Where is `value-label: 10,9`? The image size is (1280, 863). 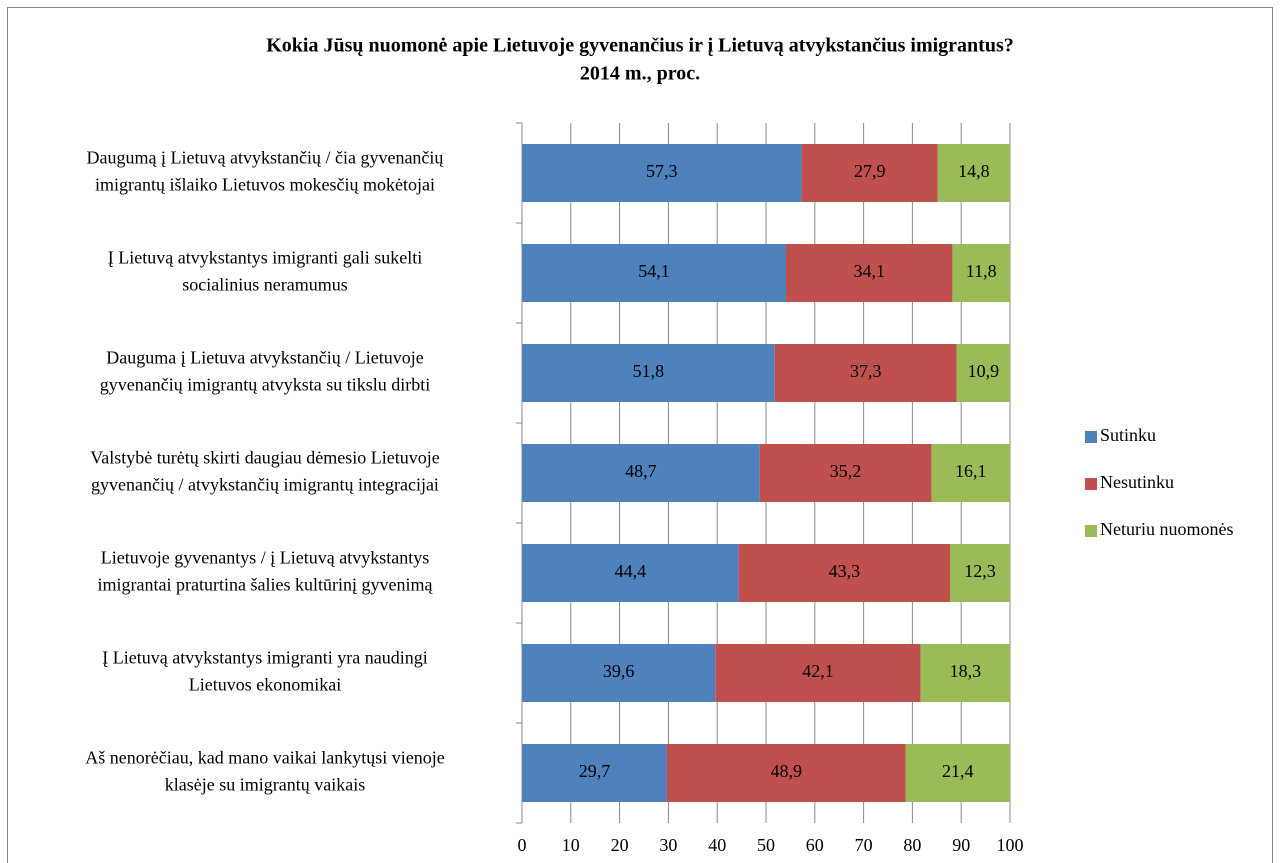
value-label: 10,9 is located at coordinates (984, 371).